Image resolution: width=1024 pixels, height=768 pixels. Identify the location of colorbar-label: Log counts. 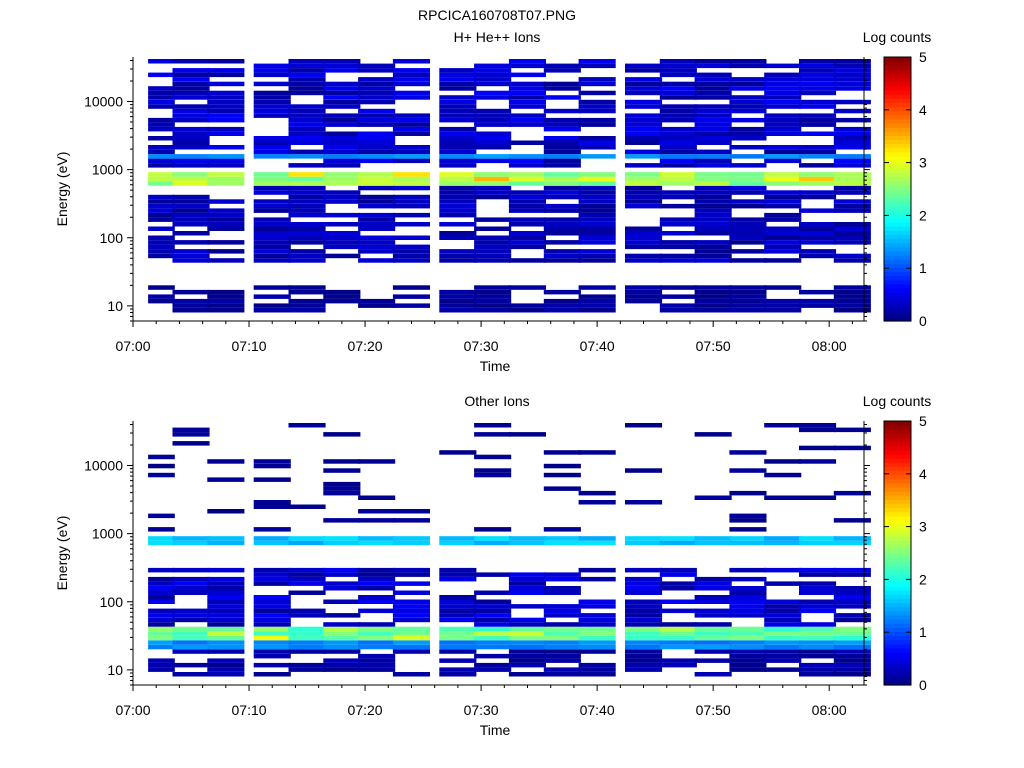
(897, 37).